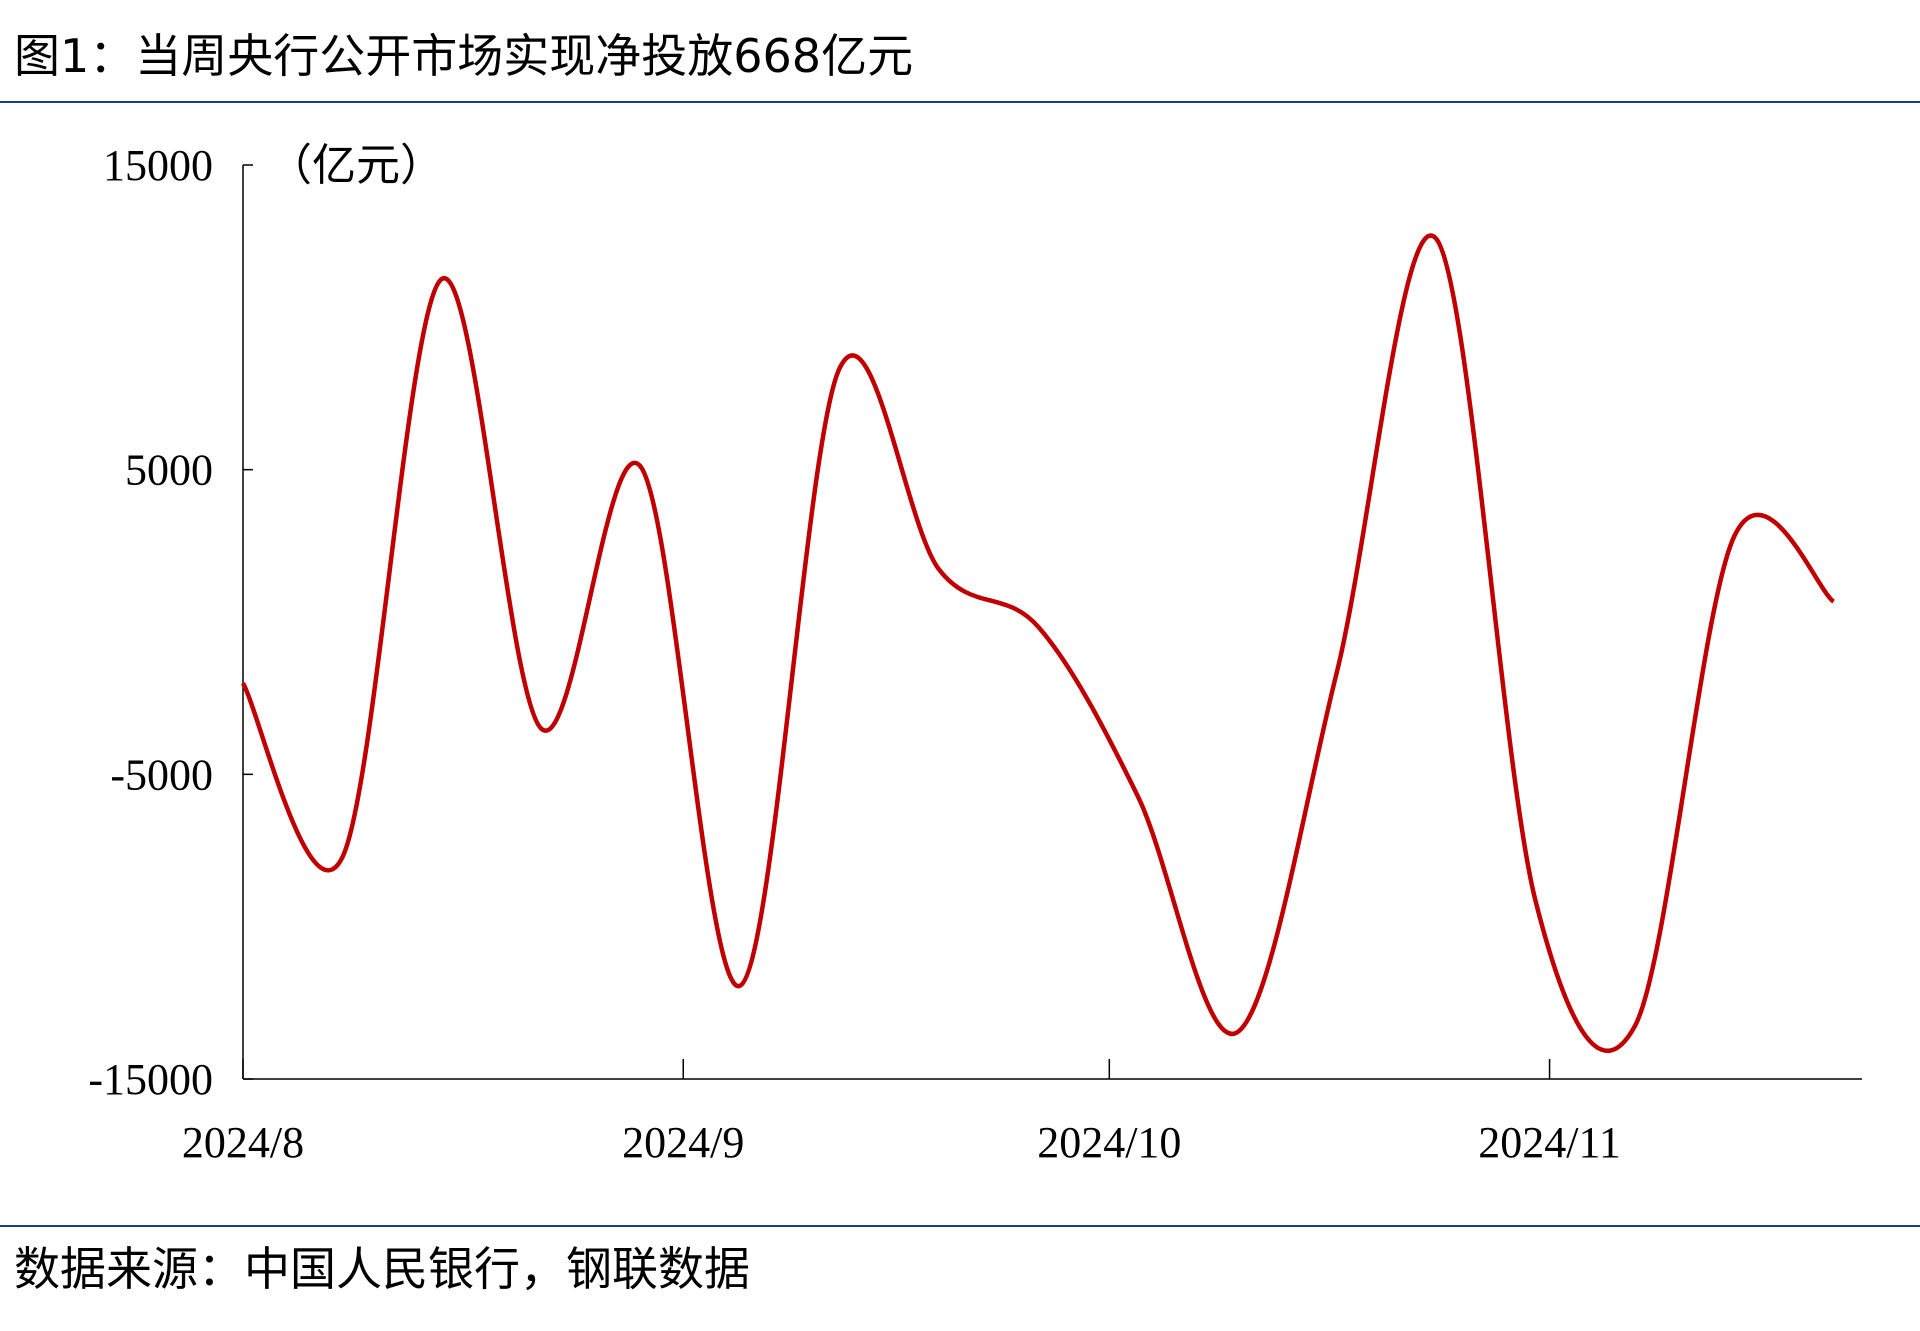 The width and height of the screenshot is (1920, 1331). What do you see at coordinates (161, 774) in the screenshot?
I see `y-tick-label: -5000` at bounding box center [161, 774].